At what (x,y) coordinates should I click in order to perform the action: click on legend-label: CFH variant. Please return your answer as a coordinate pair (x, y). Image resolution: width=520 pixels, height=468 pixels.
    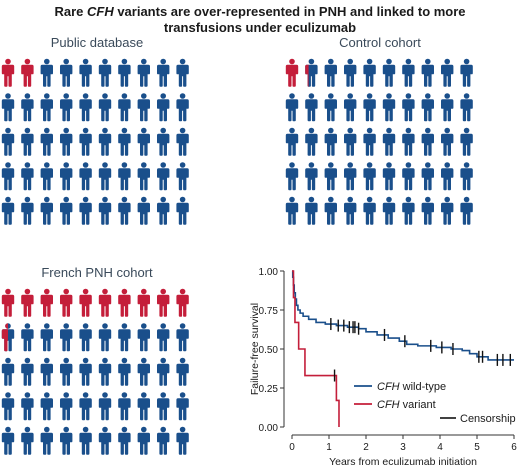
    Looking at the image, I should click on (406, 405).